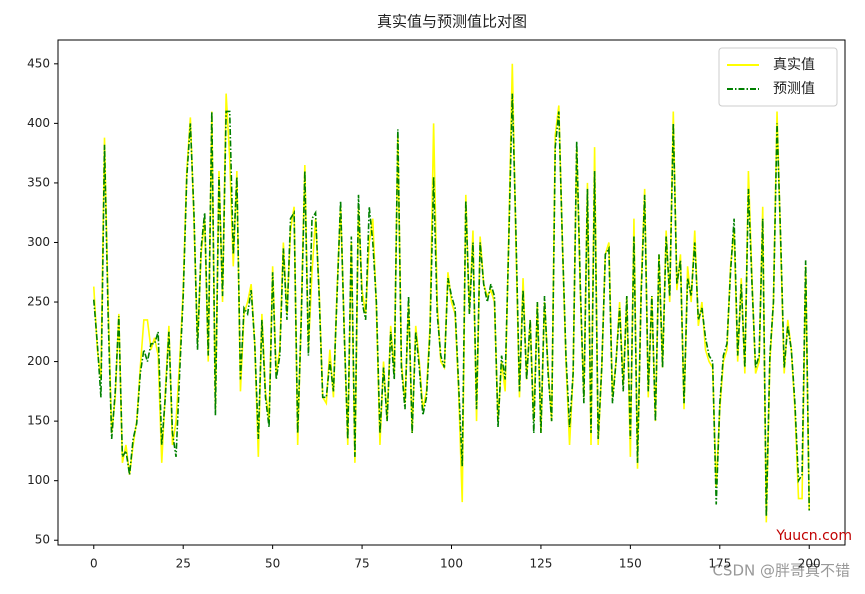 This screenshot has height=594, width=865. I want to click on x-tick-label: 175, so click(719, 564).